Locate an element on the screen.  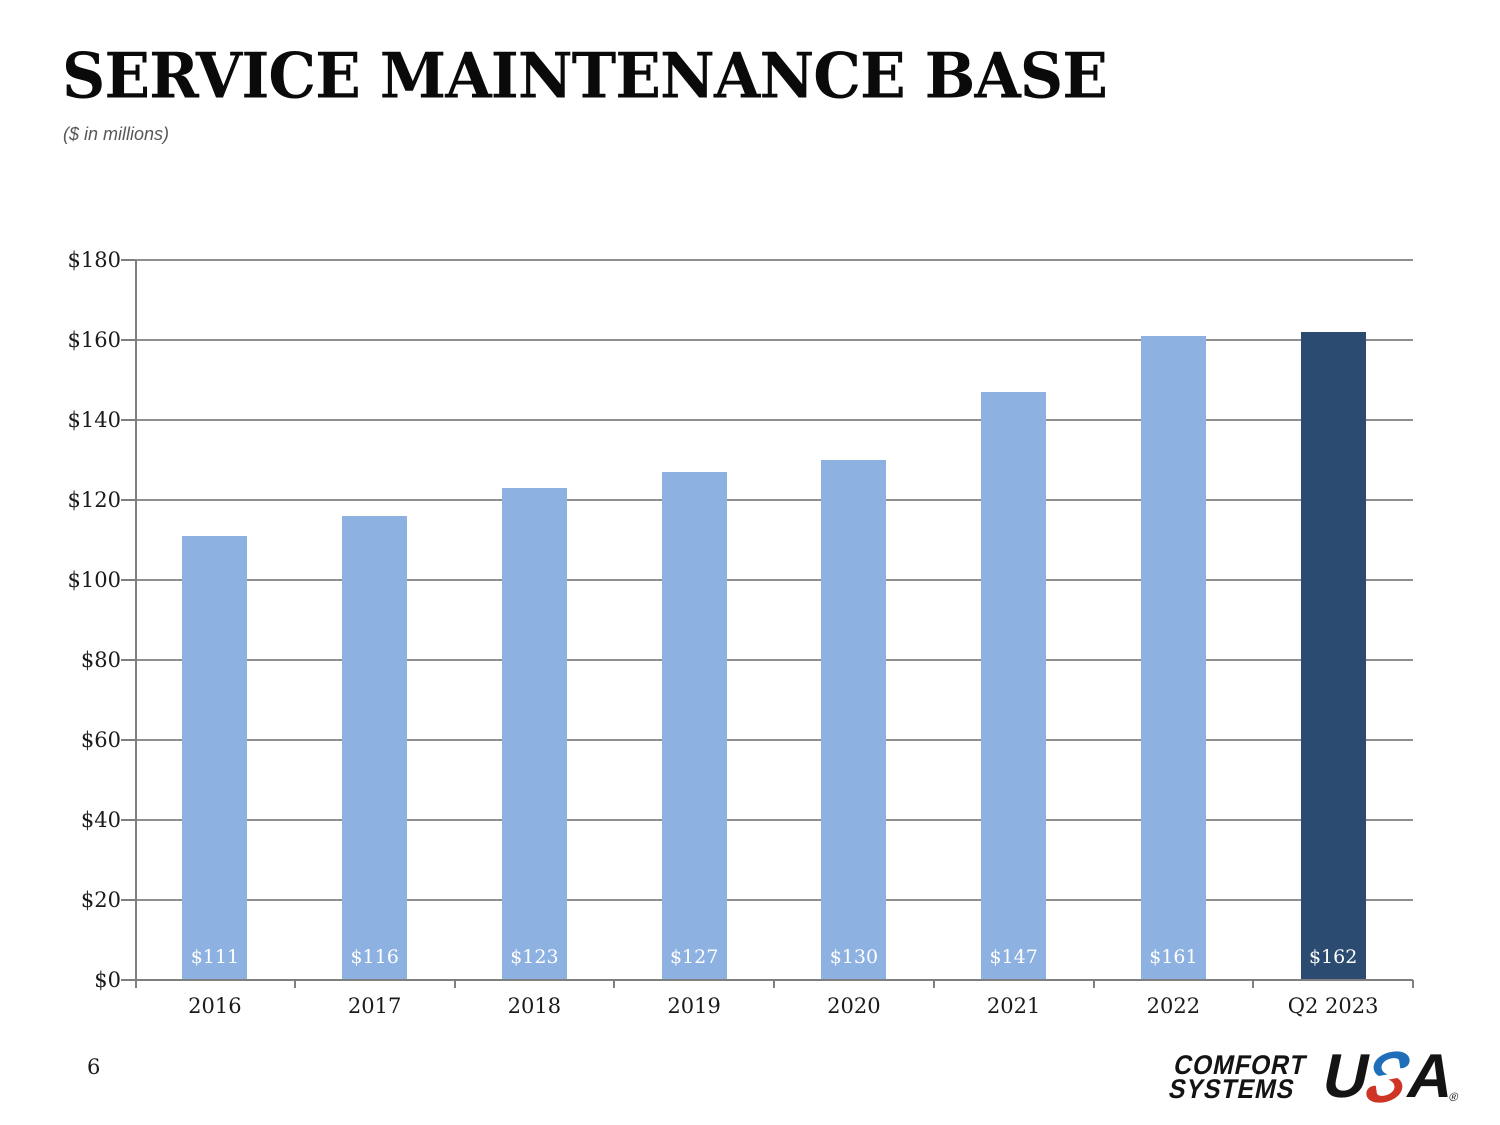
y-tick-label: $180 is located at coordinates (94, 260).